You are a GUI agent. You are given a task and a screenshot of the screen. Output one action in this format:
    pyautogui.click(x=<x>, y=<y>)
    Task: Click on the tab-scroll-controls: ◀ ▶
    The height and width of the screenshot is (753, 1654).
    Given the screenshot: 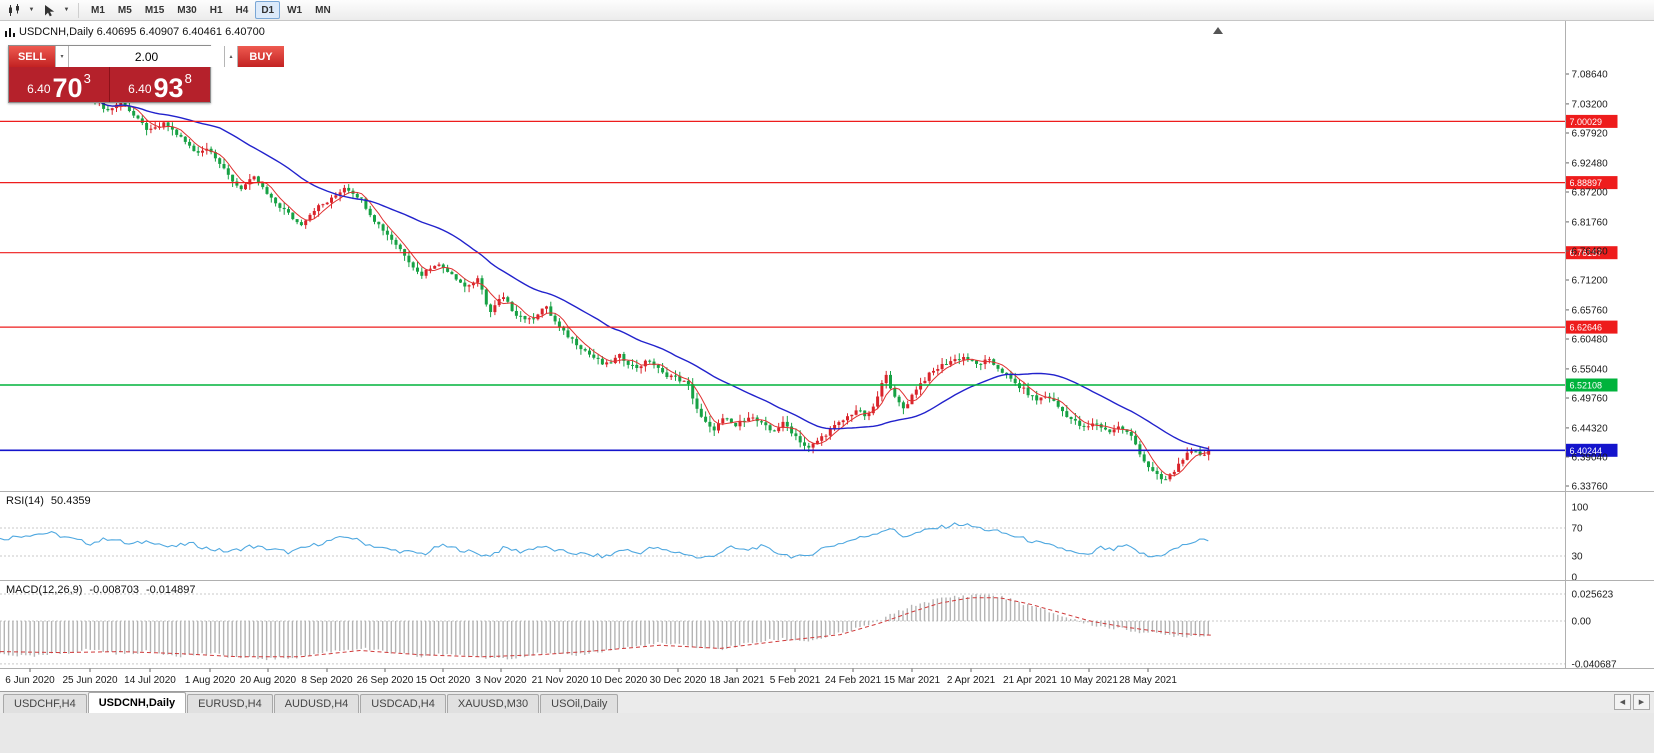 What is the action you would take?
    pyautogui.click(x=1632, y=702)
    